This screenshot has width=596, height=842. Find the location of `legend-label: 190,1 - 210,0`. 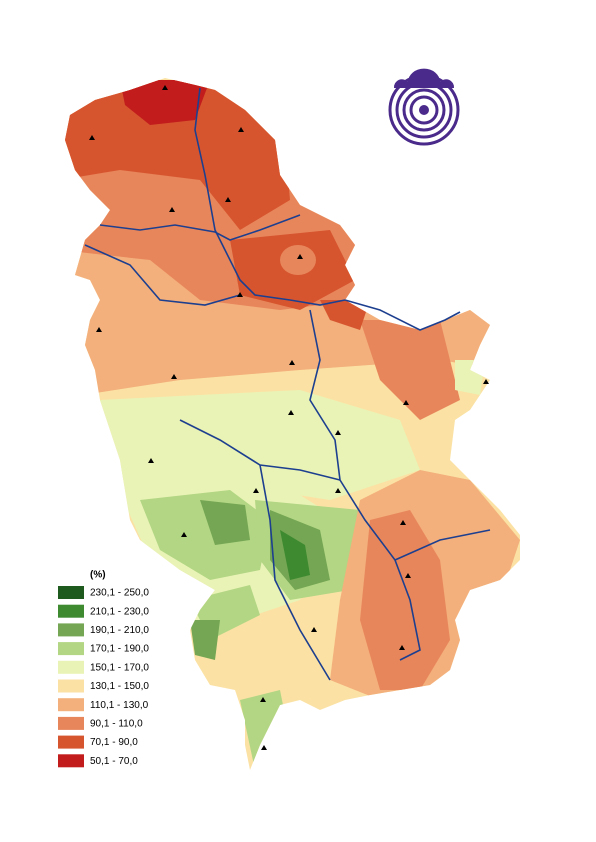

legend-label: 190,1 - 210,0 is located at coordinates (119, 630).